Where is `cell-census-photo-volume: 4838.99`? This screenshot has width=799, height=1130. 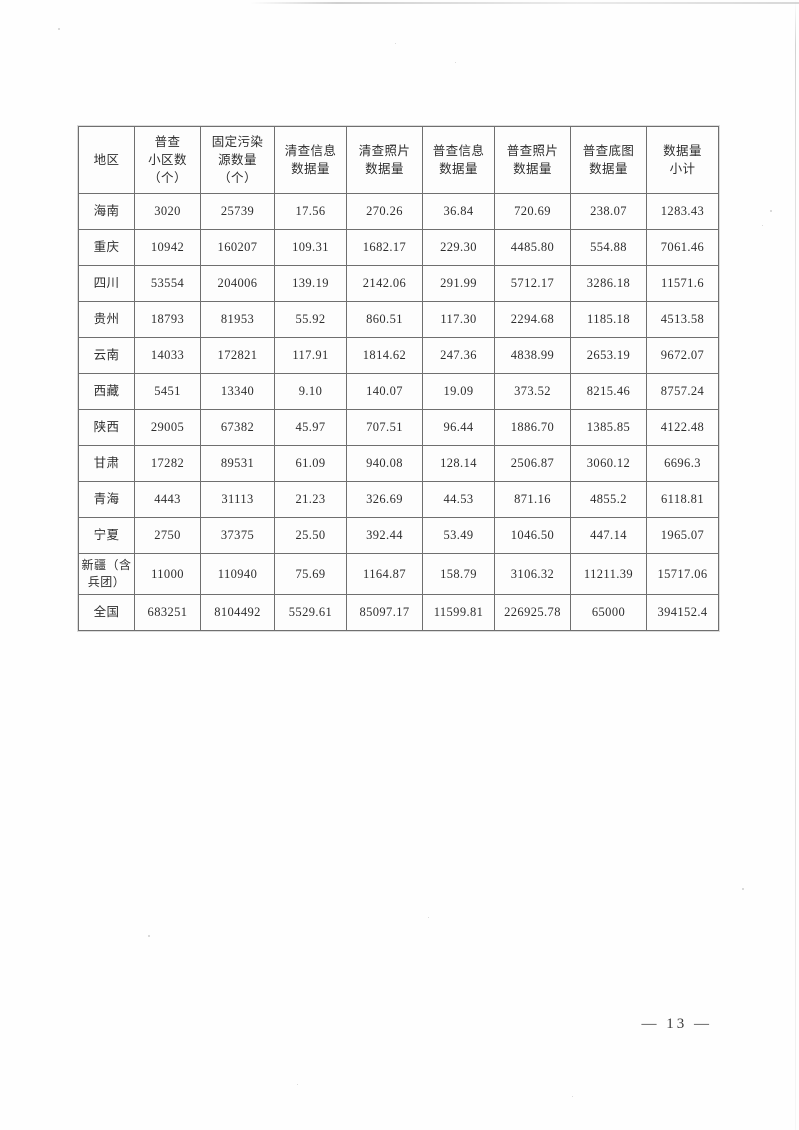 cell-census-photo-volume: 4838.99 is located at coordinates (532, 355).